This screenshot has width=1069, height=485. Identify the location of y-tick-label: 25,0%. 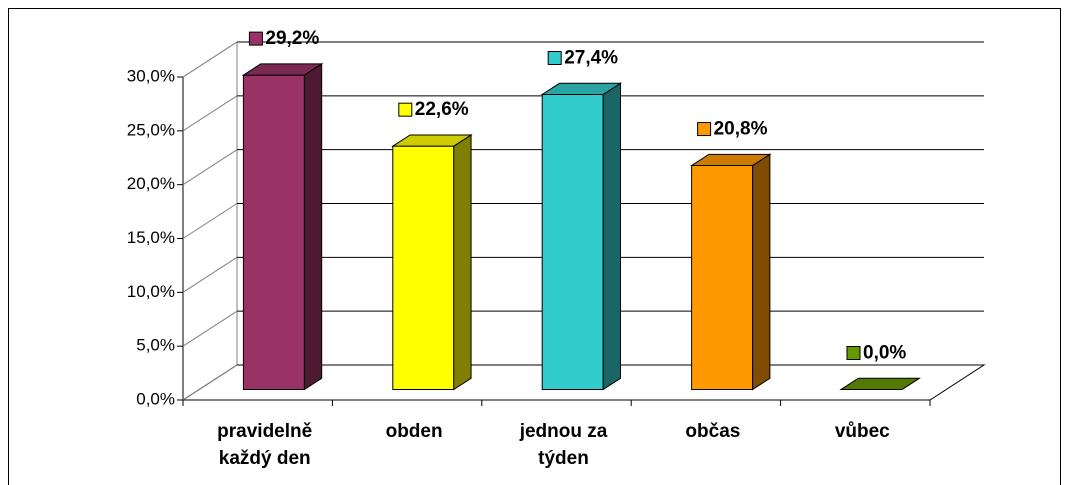
(151, 129).